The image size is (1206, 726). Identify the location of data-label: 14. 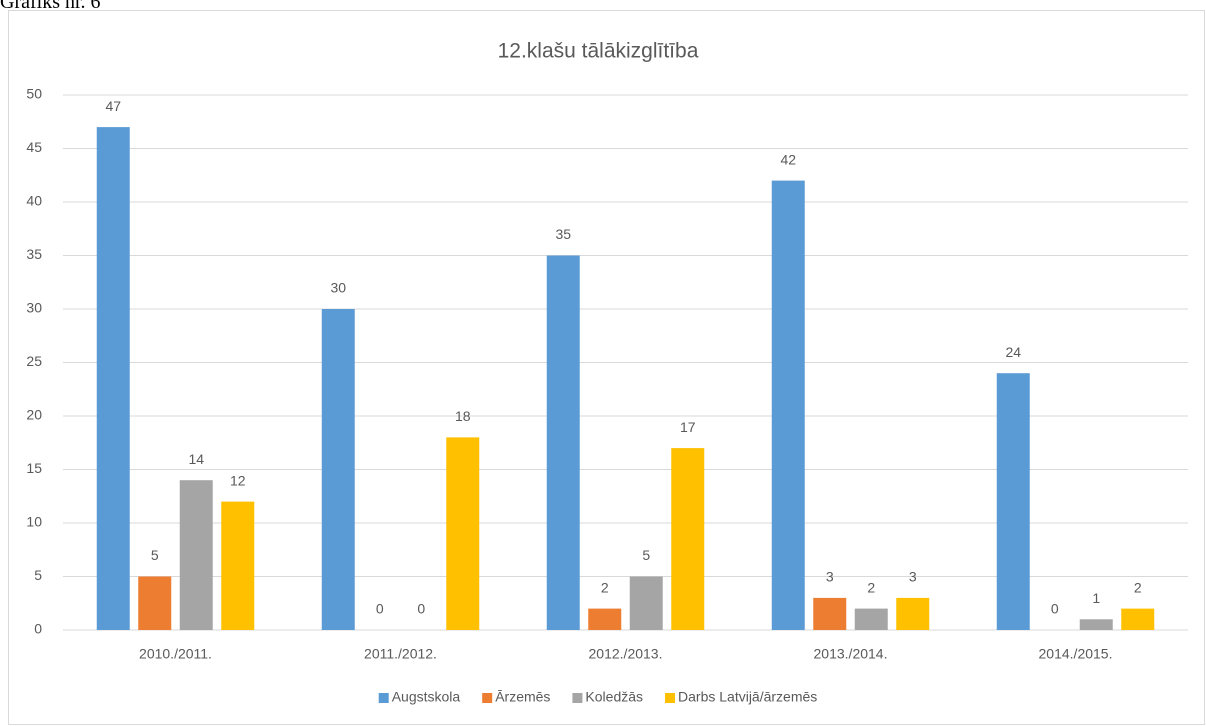
(196, 459).